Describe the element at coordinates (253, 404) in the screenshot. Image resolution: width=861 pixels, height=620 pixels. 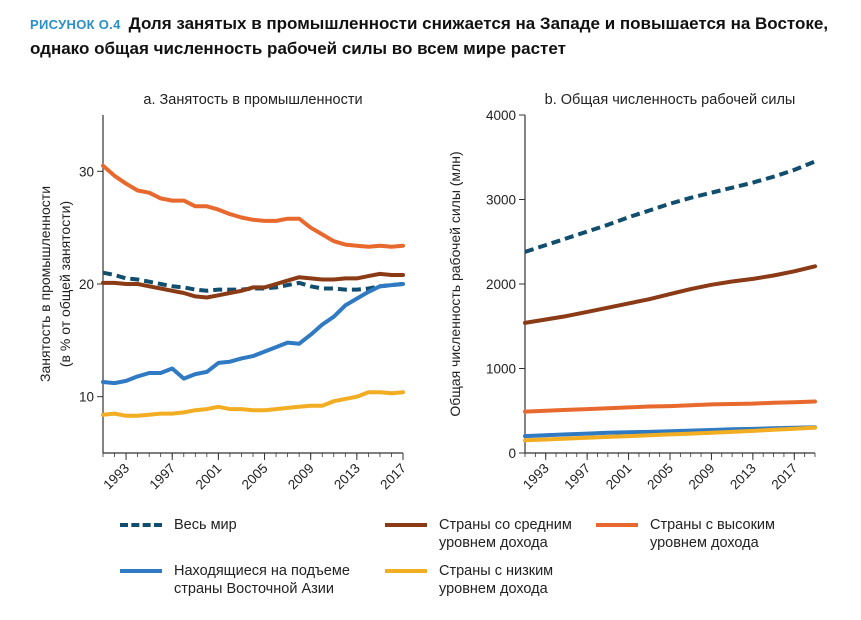
I see `panel-a-series-low` at that location.